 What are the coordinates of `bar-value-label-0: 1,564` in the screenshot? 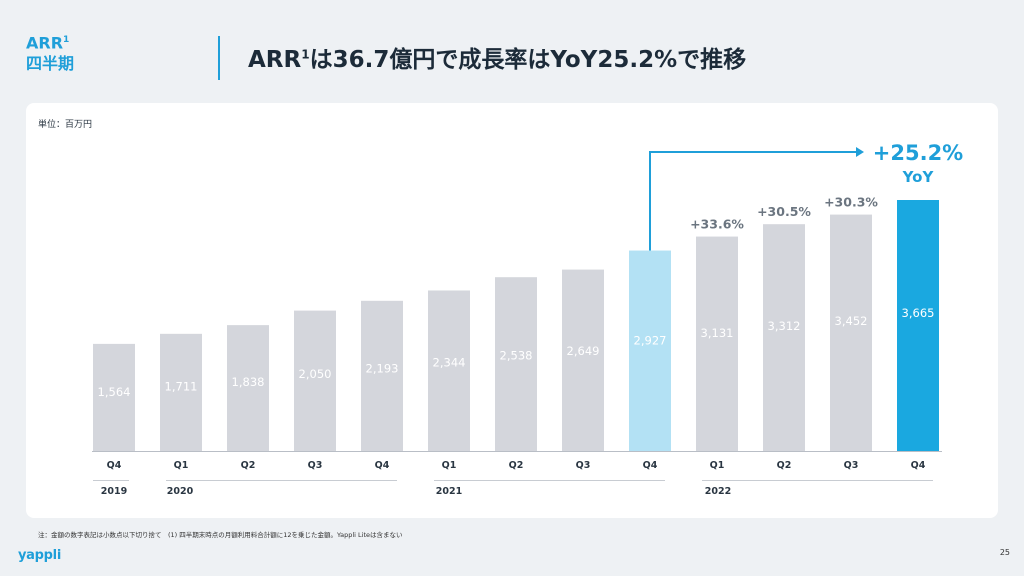 It's located at (114, 392).